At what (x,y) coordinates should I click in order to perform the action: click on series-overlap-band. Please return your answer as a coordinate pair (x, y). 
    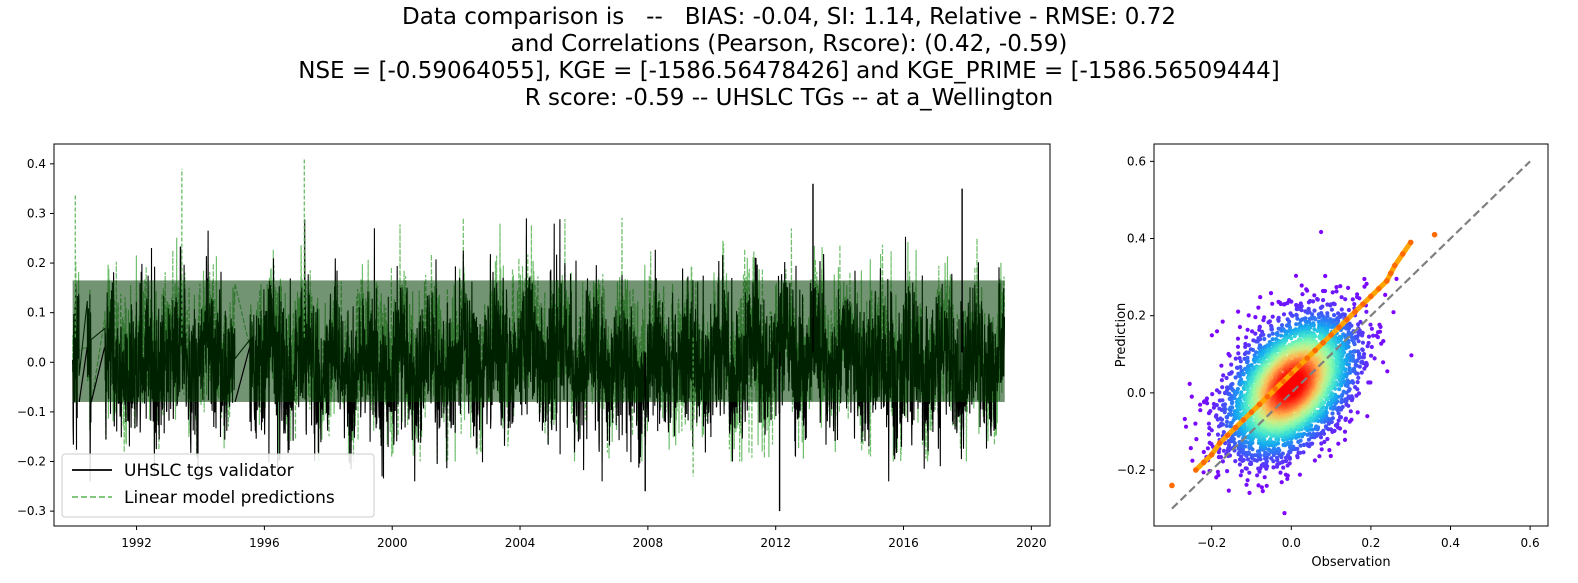
    Looking at the image, I should click on (538, 341).